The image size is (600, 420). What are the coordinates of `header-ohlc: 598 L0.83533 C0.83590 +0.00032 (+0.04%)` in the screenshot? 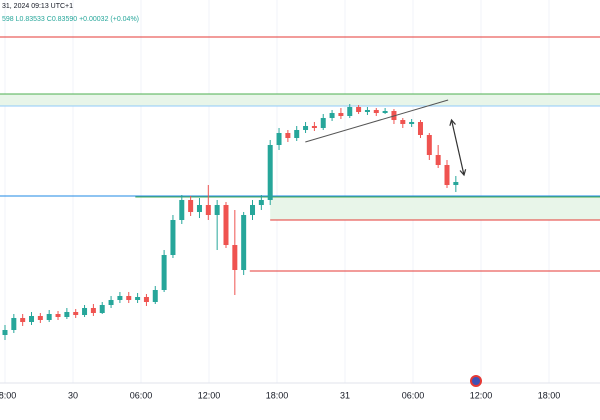 It's located at (70, 19).